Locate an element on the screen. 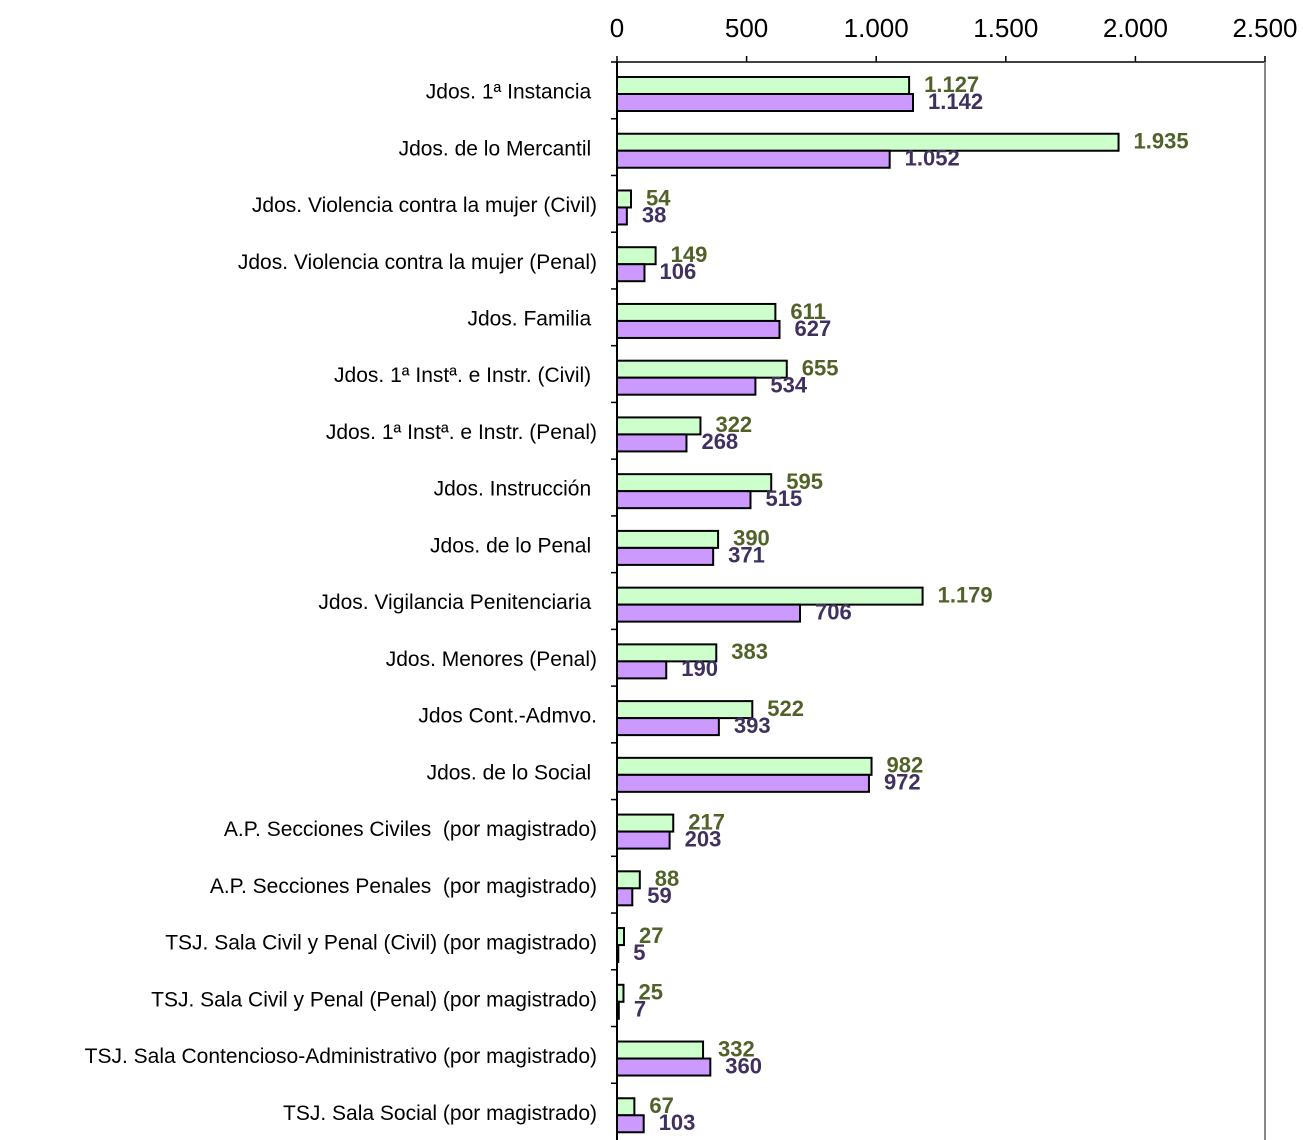 The width and height of the screenshot is (1303, 1140). value-label: 59 is located at coordinates (659, 895).